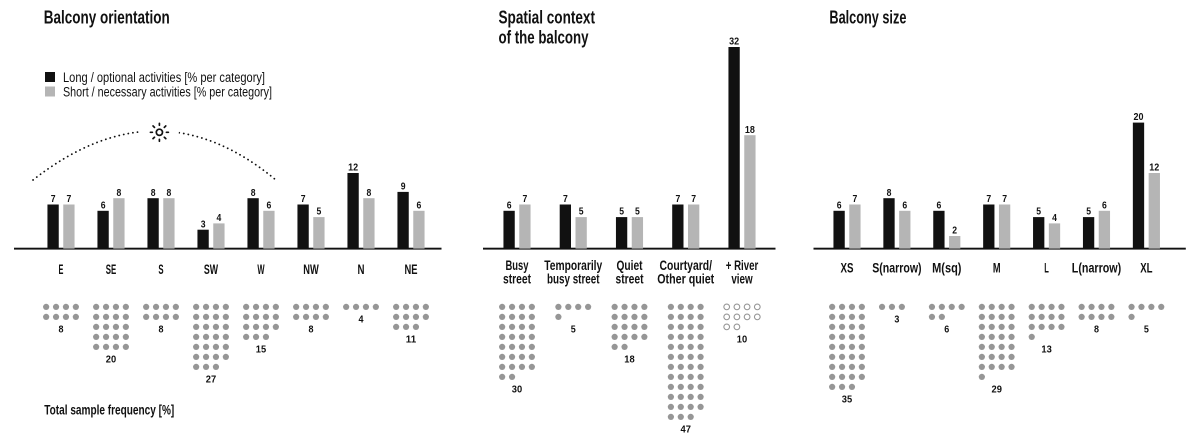 Image resolution: width=1200 pixels, height=444 pixels. I want to click on svg-text: Spatial context, so click(547, 17).